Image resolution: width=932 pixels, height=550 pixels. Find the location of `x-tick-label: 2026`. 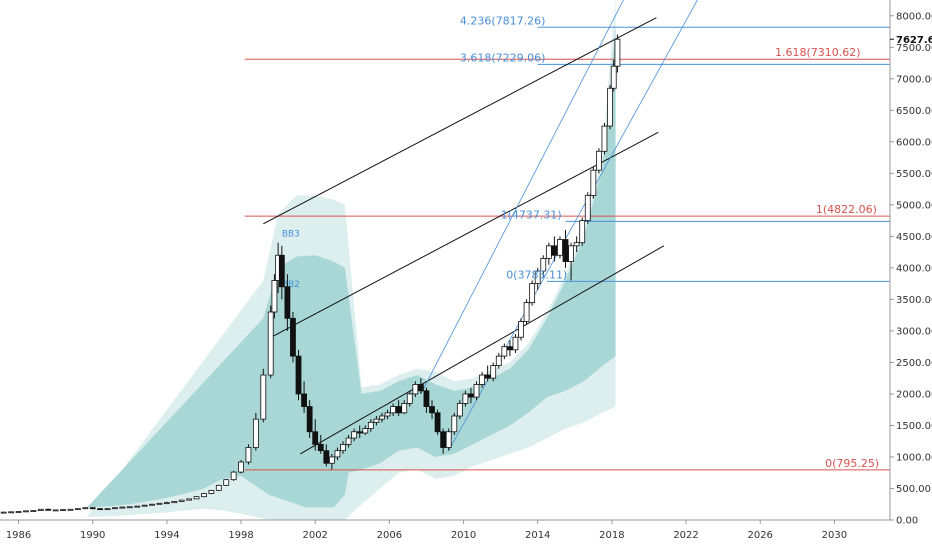

x-tick-label: 2026 is located at coordinates (759, 535).